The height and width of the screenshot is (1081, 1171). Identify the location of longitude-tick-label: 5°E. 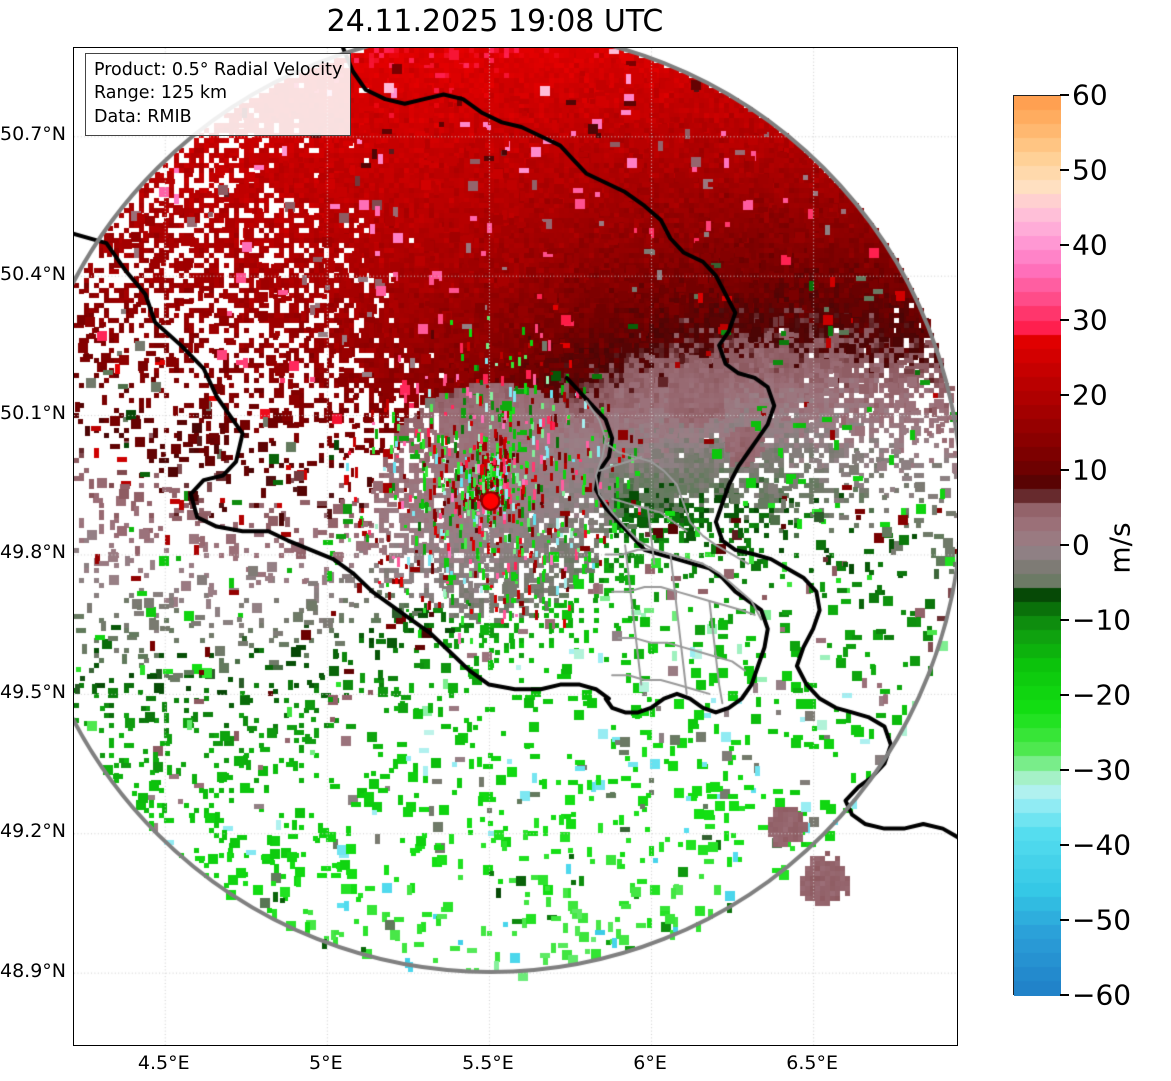
(326, 1063).